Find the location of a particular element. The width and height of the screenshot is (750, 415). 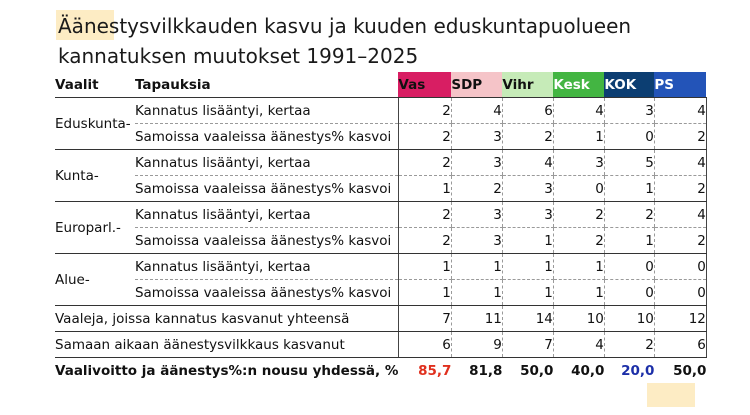

party-header-kok: KOK is located at coordinates (629, 85).